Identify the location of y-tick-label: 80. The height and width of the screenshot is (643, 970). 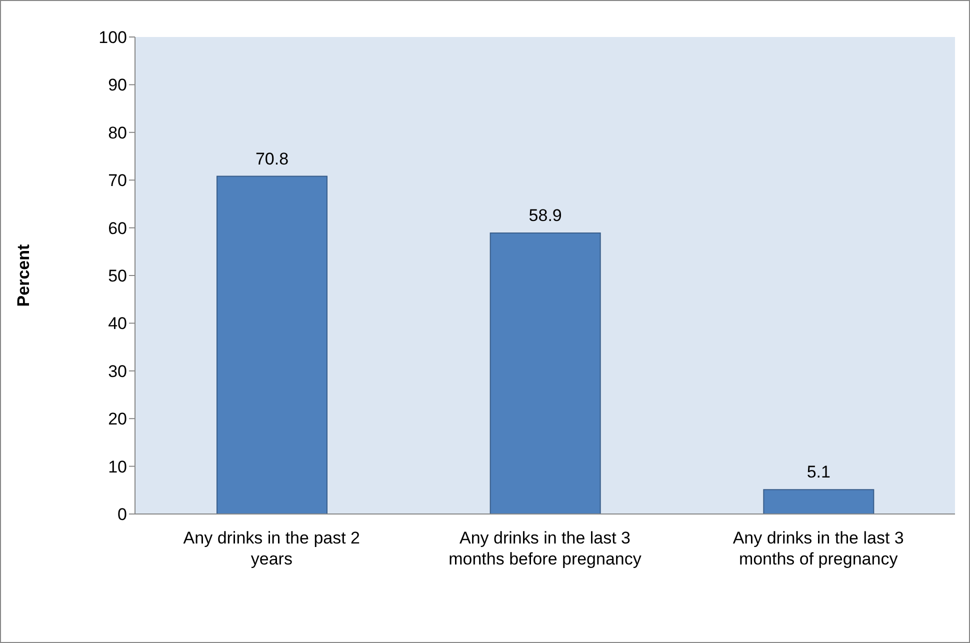
(117, 132).